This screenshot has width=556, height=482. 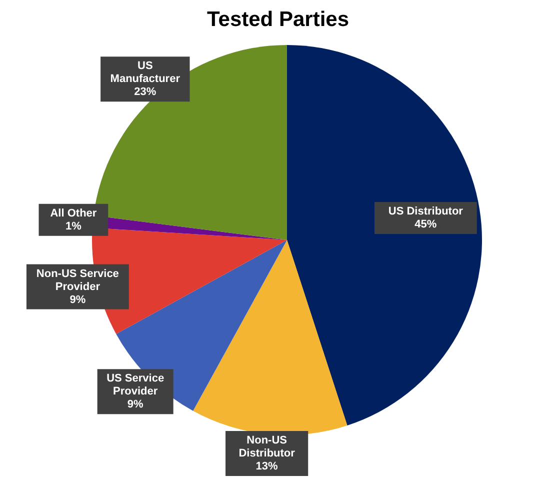 What do you see at coordinates (77, 280) in the screenshot?
I see `slice-label: Non-US Service Provider` at bounding box center [77, 280].